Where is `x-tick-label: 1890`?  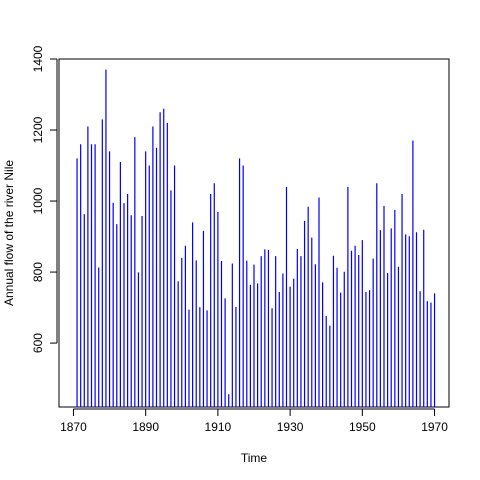 x-tick-label: 1890 is located at coordinates (145, 427).